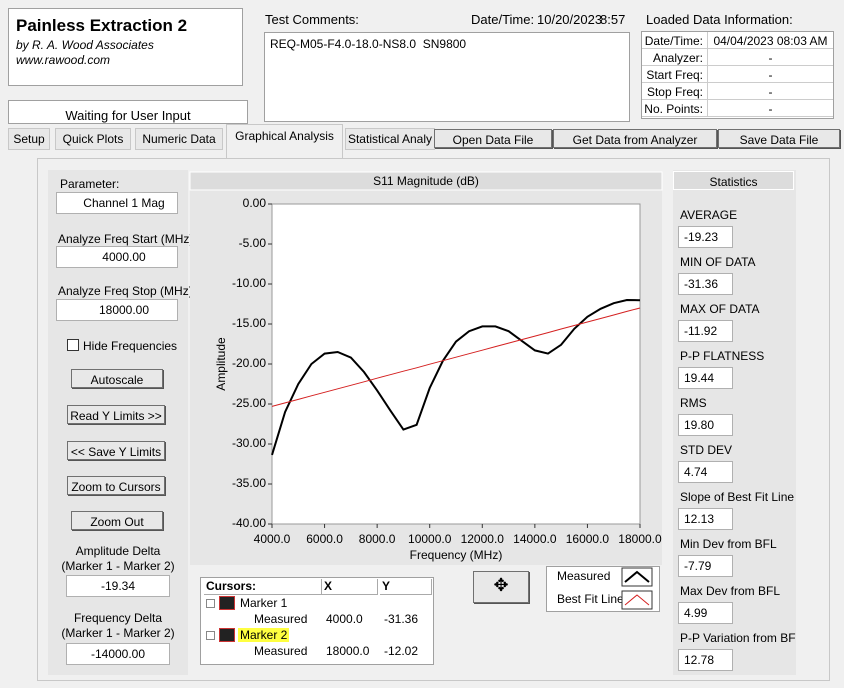 The width and height of the screenshot is (844, 688). Describe the element at coordinates (705, 566) in the screenshot. I see `stat-value: -7.79` at that location.